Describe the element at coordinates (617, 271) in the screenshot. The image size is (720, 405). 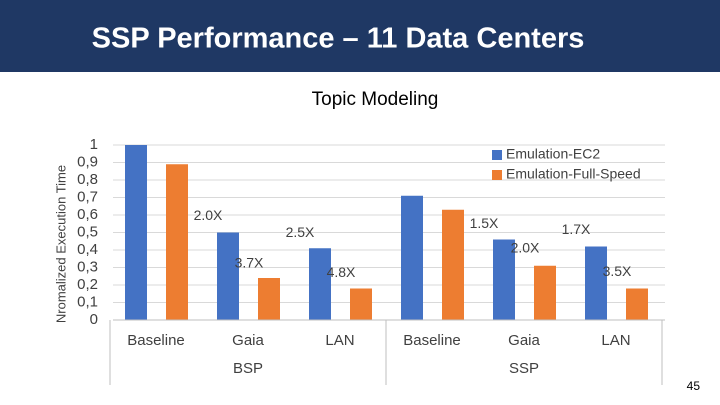
I see `annotation: 3.5X` at that location.